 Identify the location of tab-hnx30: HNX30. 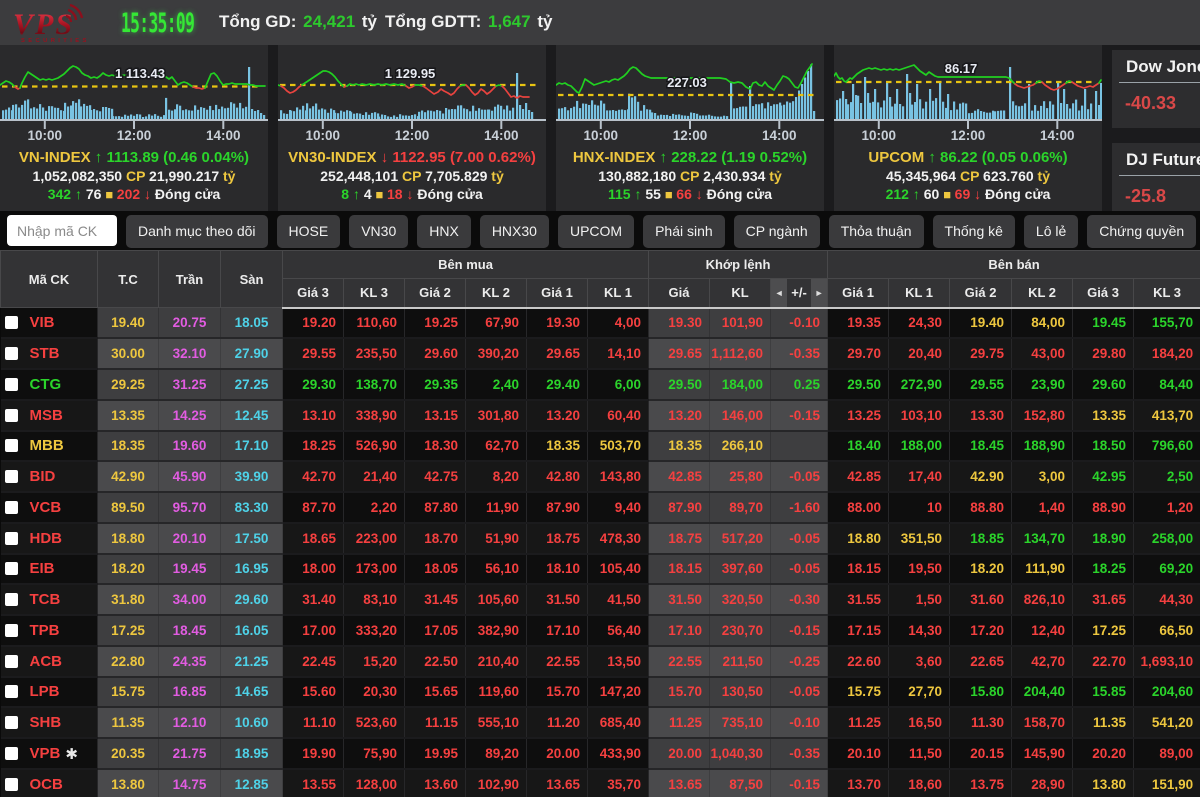
(514, 231).